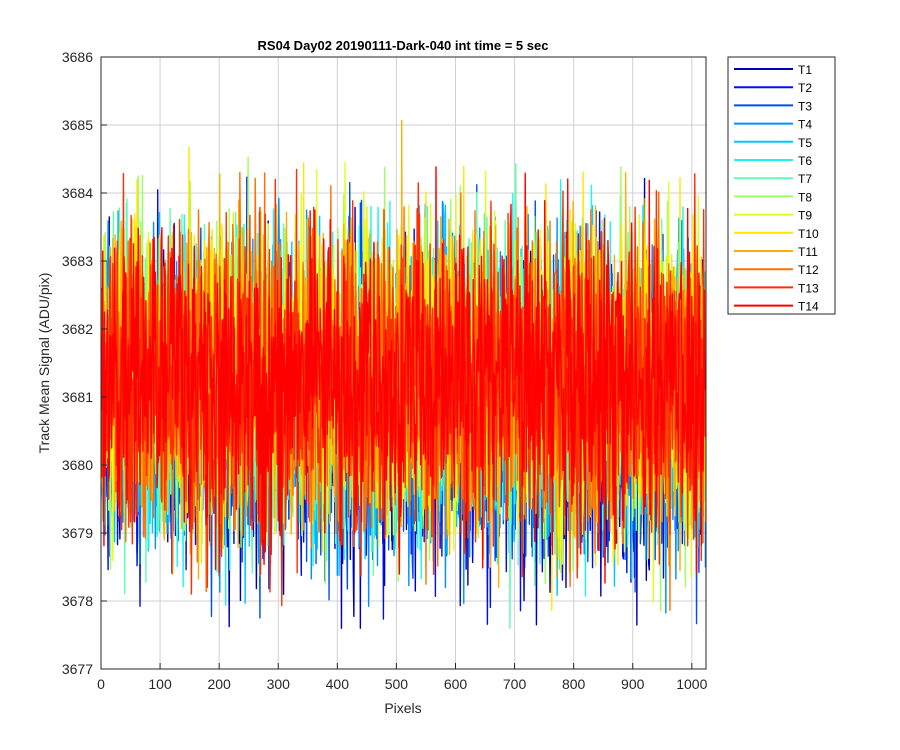 Image resolution: width=900 pixels, height=750 pixels. I want to click on x-tick-label: 500, so click(397, 684).